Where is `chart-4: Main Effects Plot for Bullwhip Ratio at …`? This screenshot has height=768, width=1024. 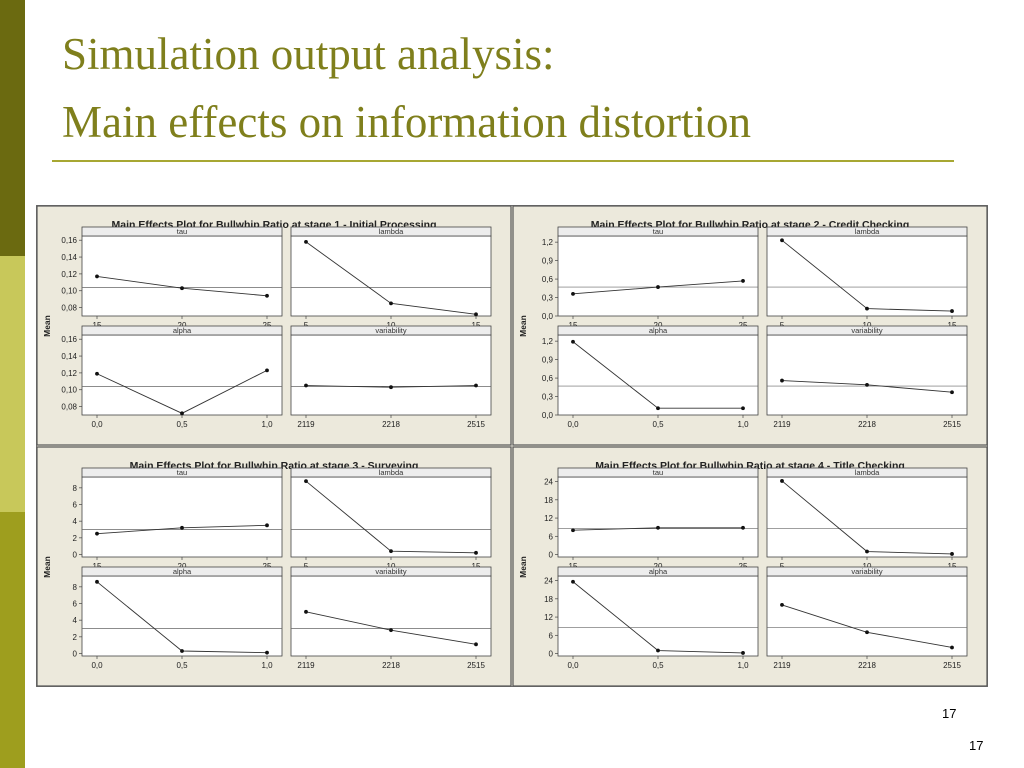 chart-4: Main Effects Plot for Bullwhip Ratio at … is located at coordinates (750, 566).